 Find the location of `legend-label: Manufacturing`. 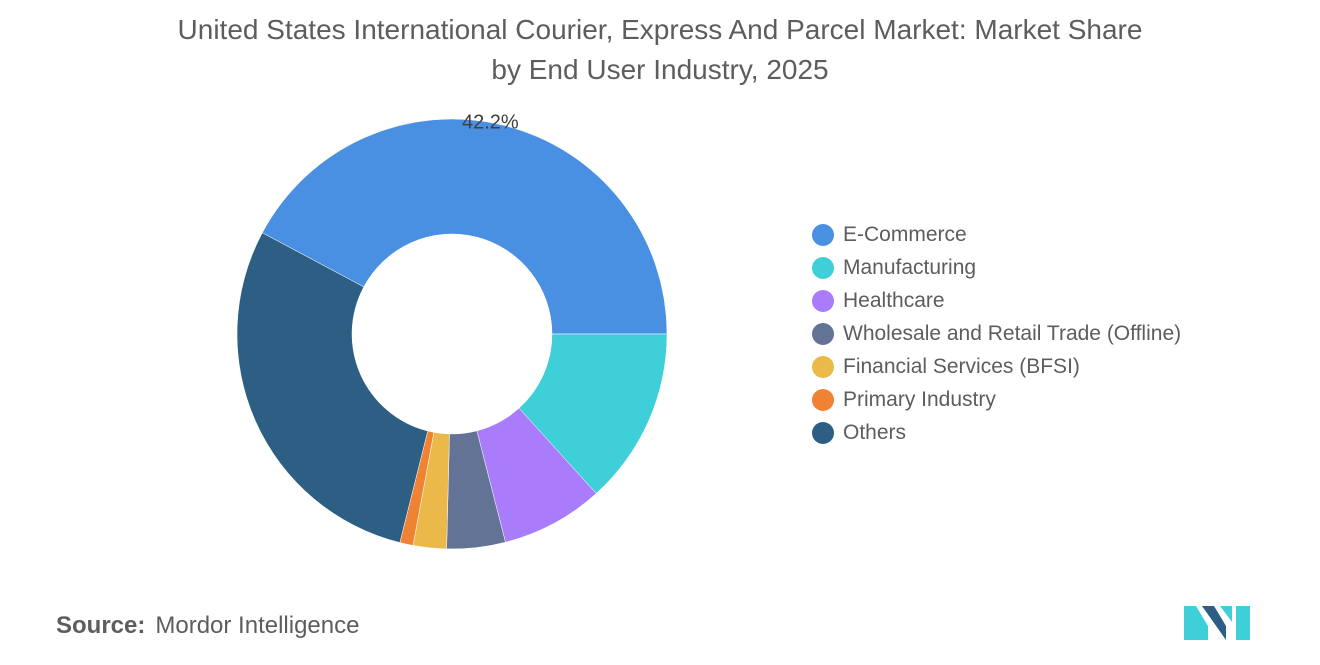

legend-label: Manufacturing is located at coordinates (910, 267).